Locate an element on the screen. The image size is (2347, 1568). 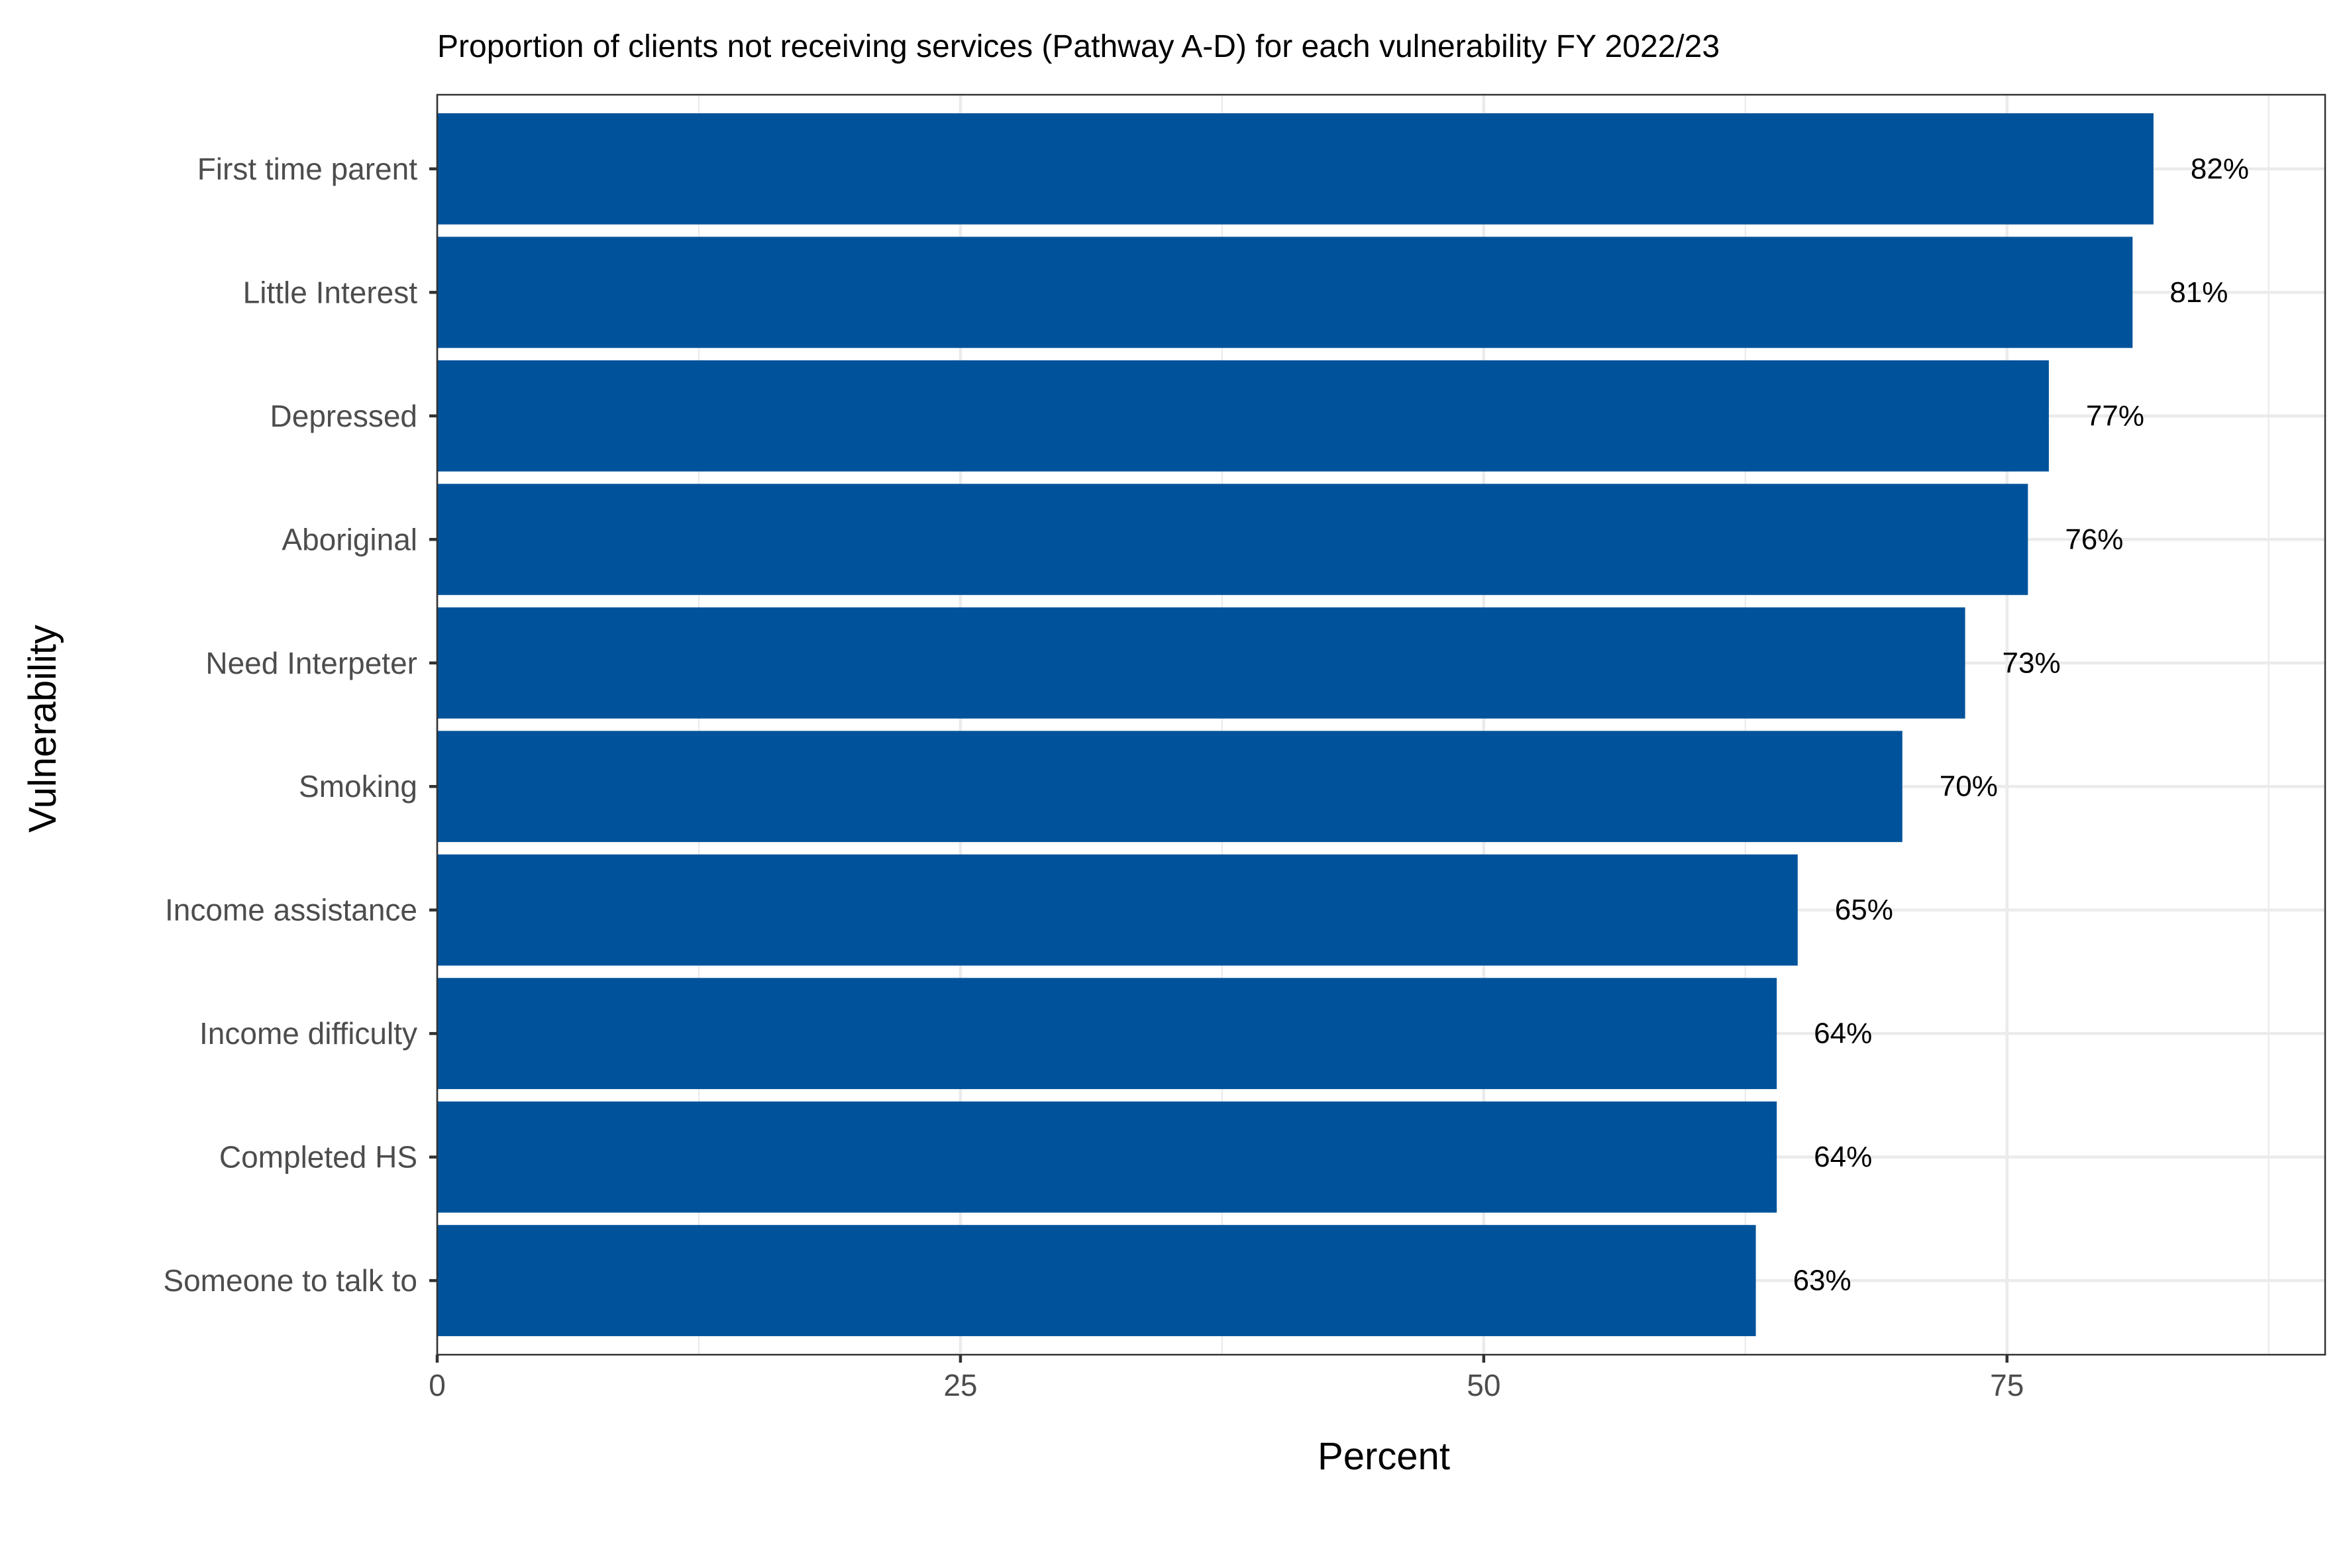
y-tick-label: First time parent is located at coordinates (307, 169).